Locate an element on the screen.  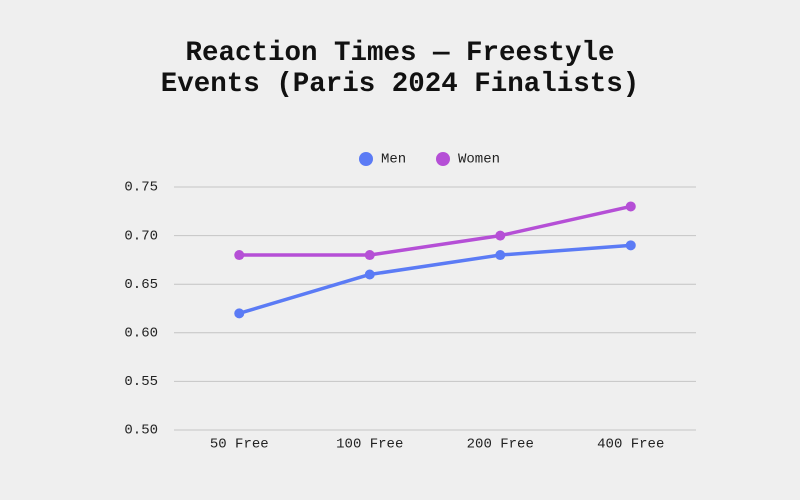
y-tick-label: 0.75 is located at coordinates (141, 188).